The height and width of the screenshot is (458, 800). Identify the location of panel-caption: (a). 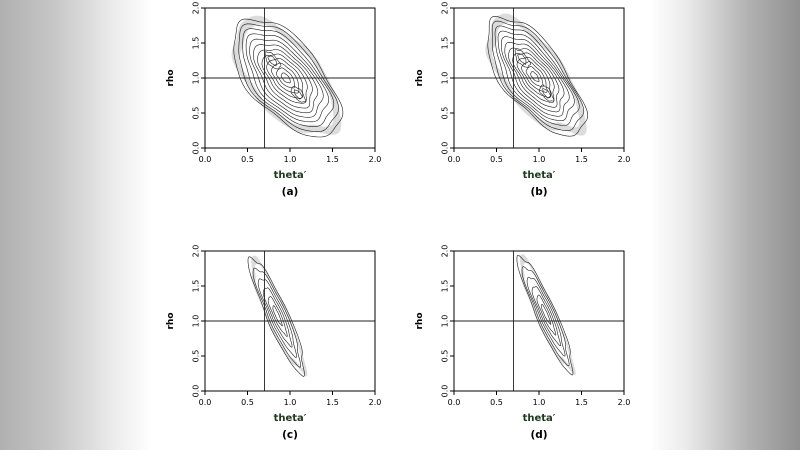
(289, 192).